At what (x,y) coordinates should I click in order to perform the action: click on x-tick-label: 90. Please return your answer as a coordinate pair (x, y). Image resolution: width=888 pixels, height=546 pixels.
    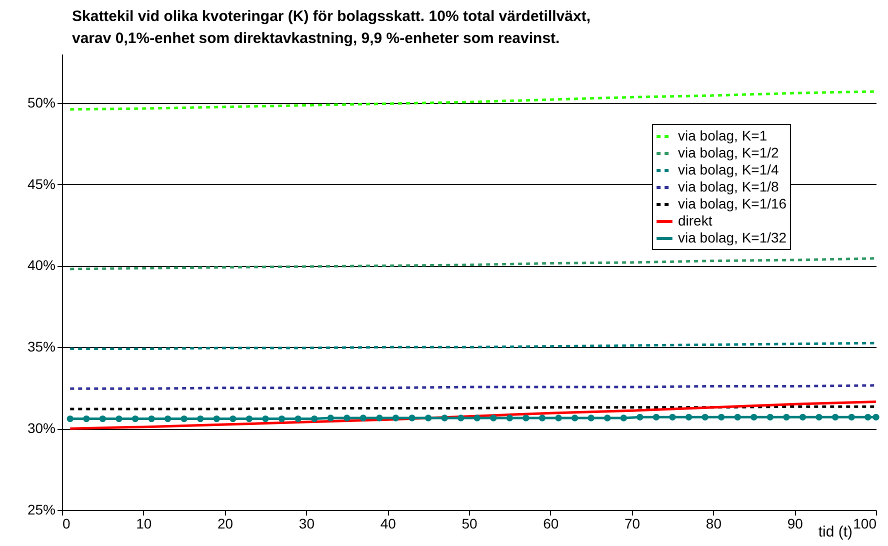
    Looking at the image, I should click on (795, 524).